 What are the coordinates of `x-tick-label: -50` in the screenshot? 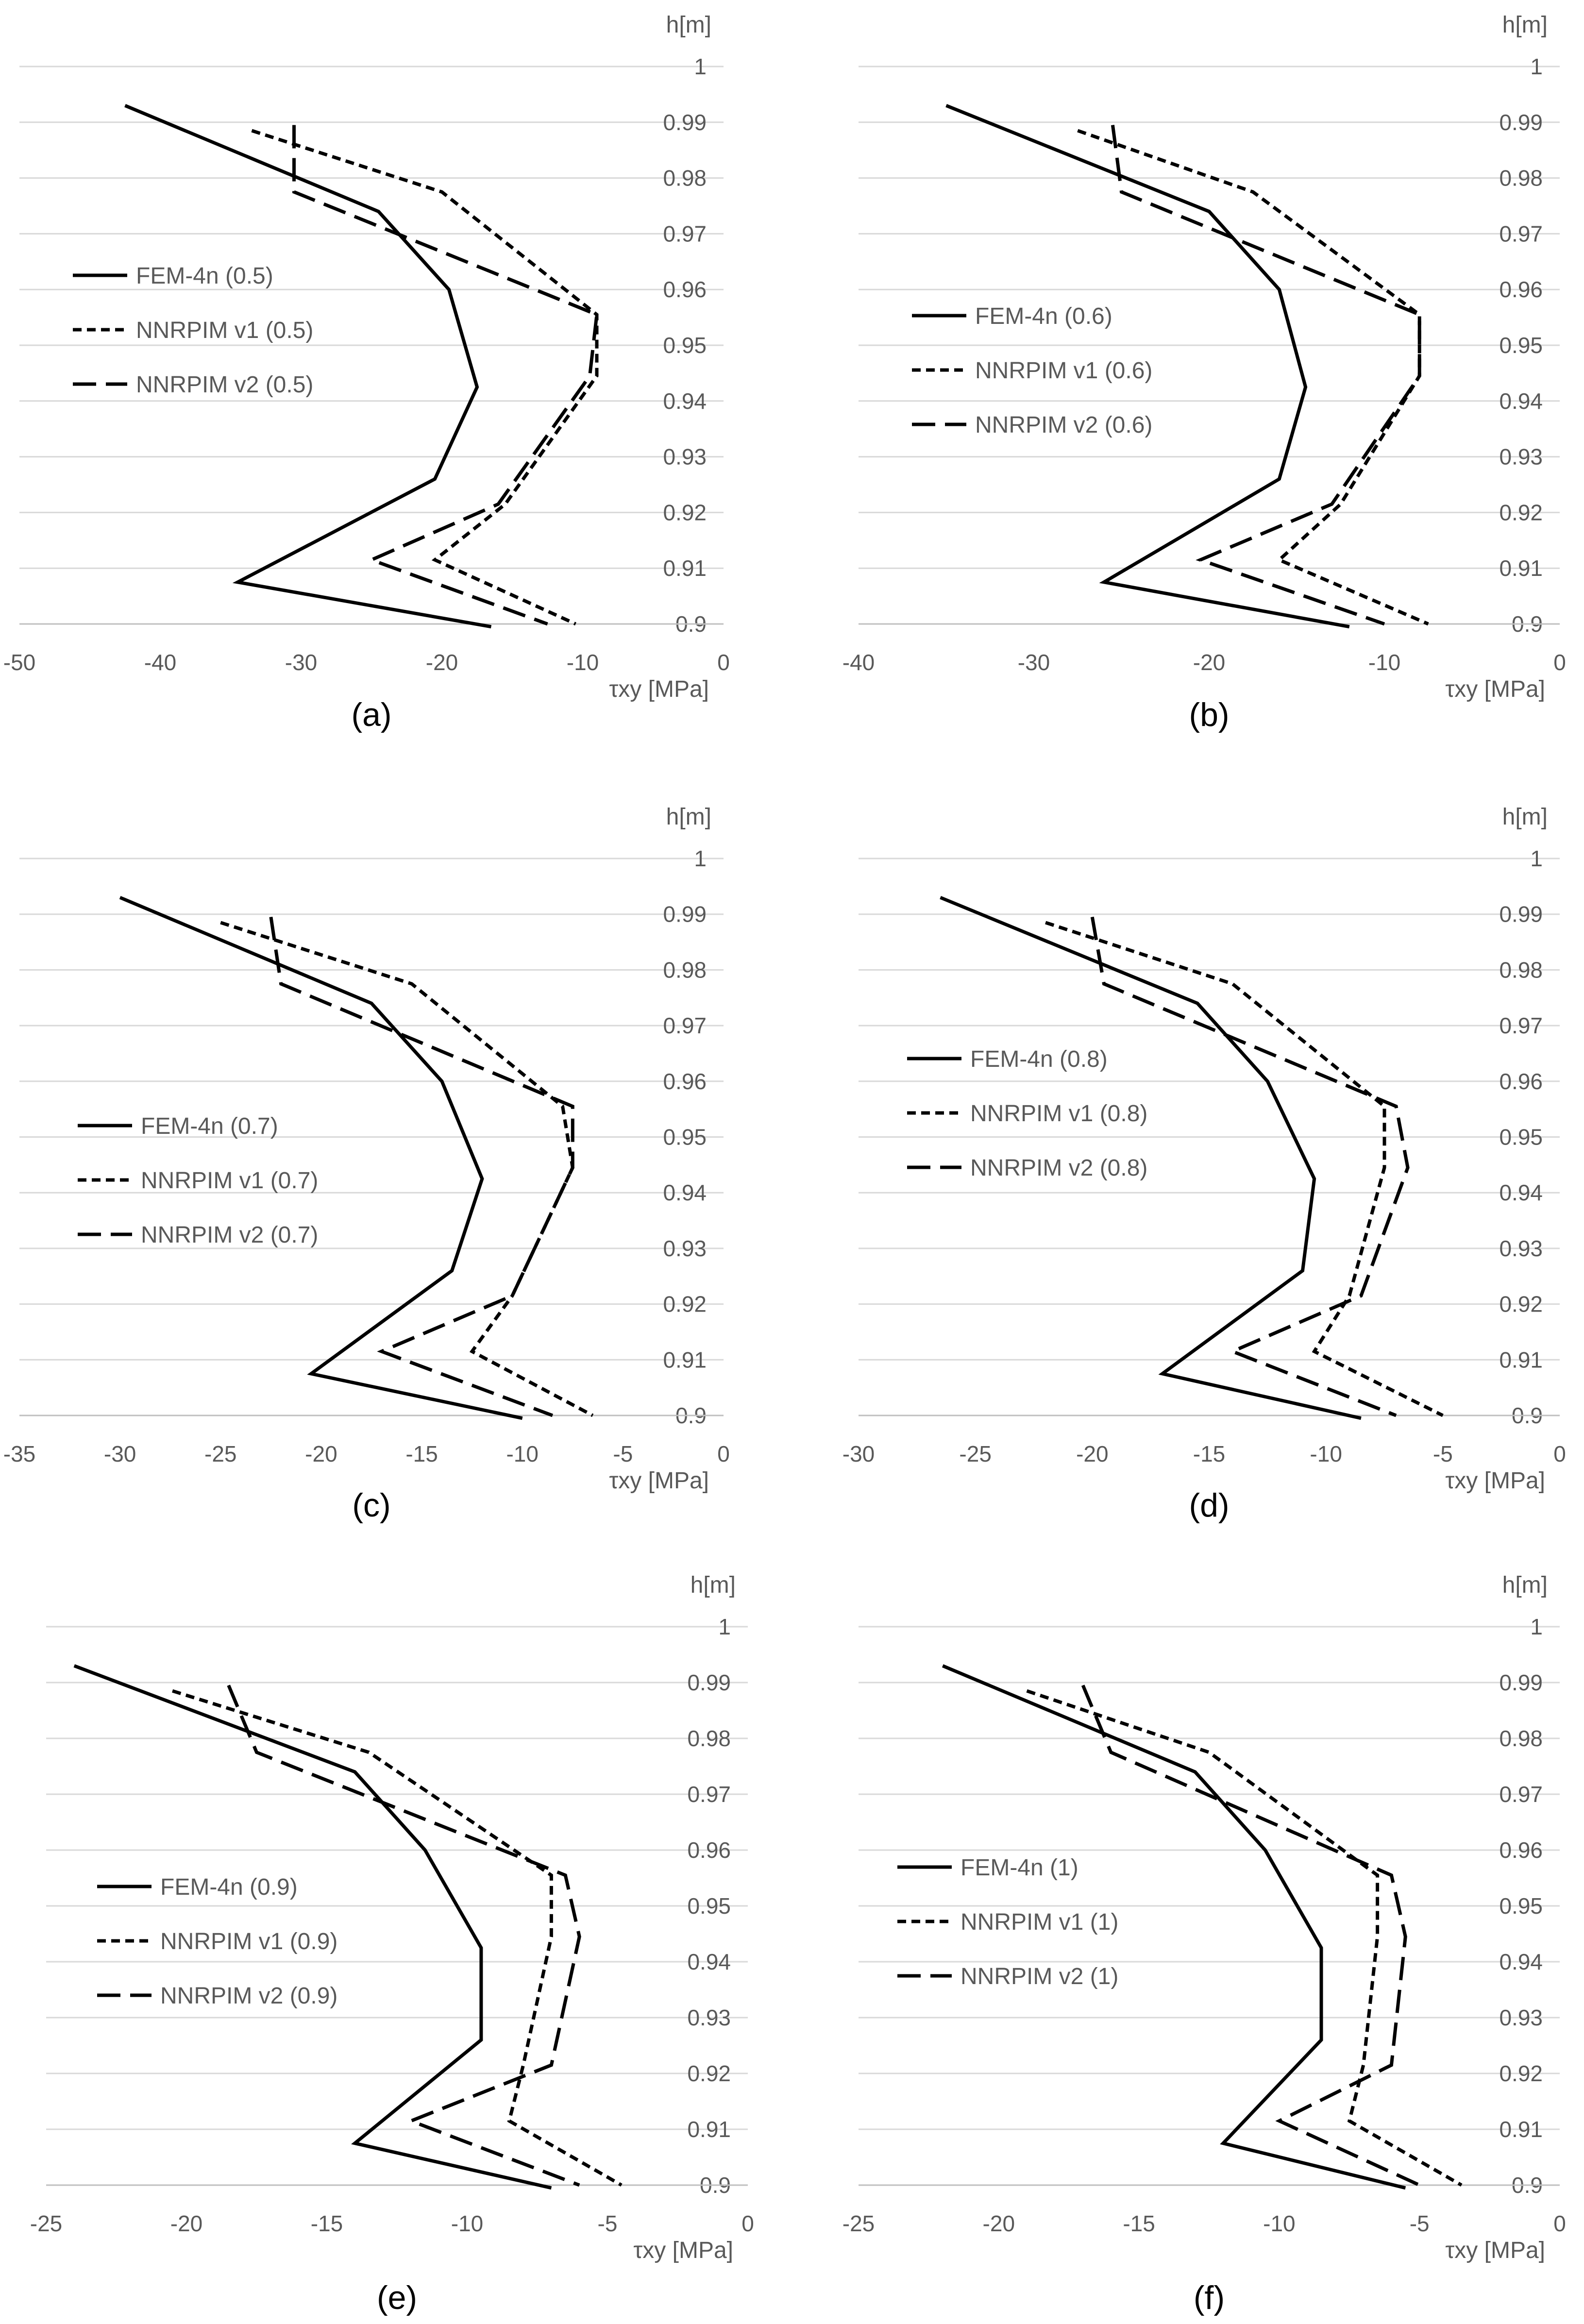 It's located at (19, 662).